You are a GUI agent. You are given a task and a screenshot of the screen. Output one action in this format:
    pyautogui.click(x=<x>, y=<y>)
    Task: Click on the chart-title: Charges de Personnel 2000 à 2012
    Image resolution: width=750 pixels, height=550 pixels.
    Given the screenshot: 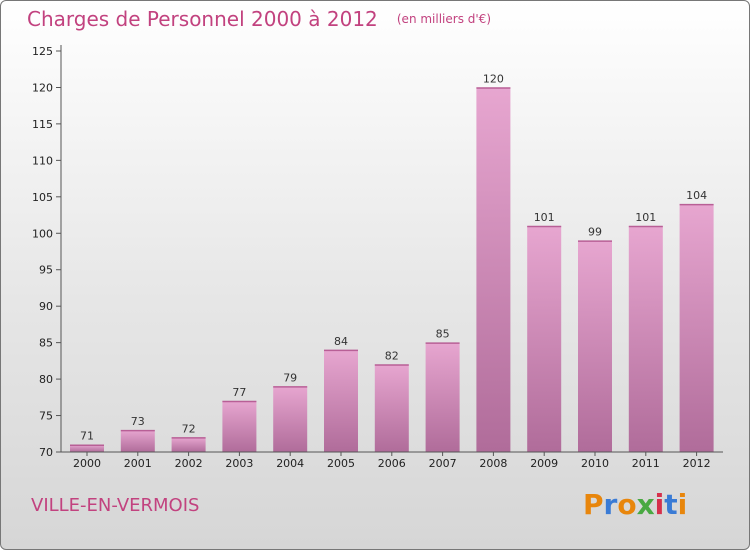 What is the action you would take?
    pyautogui.click(x=202, y=19)
    